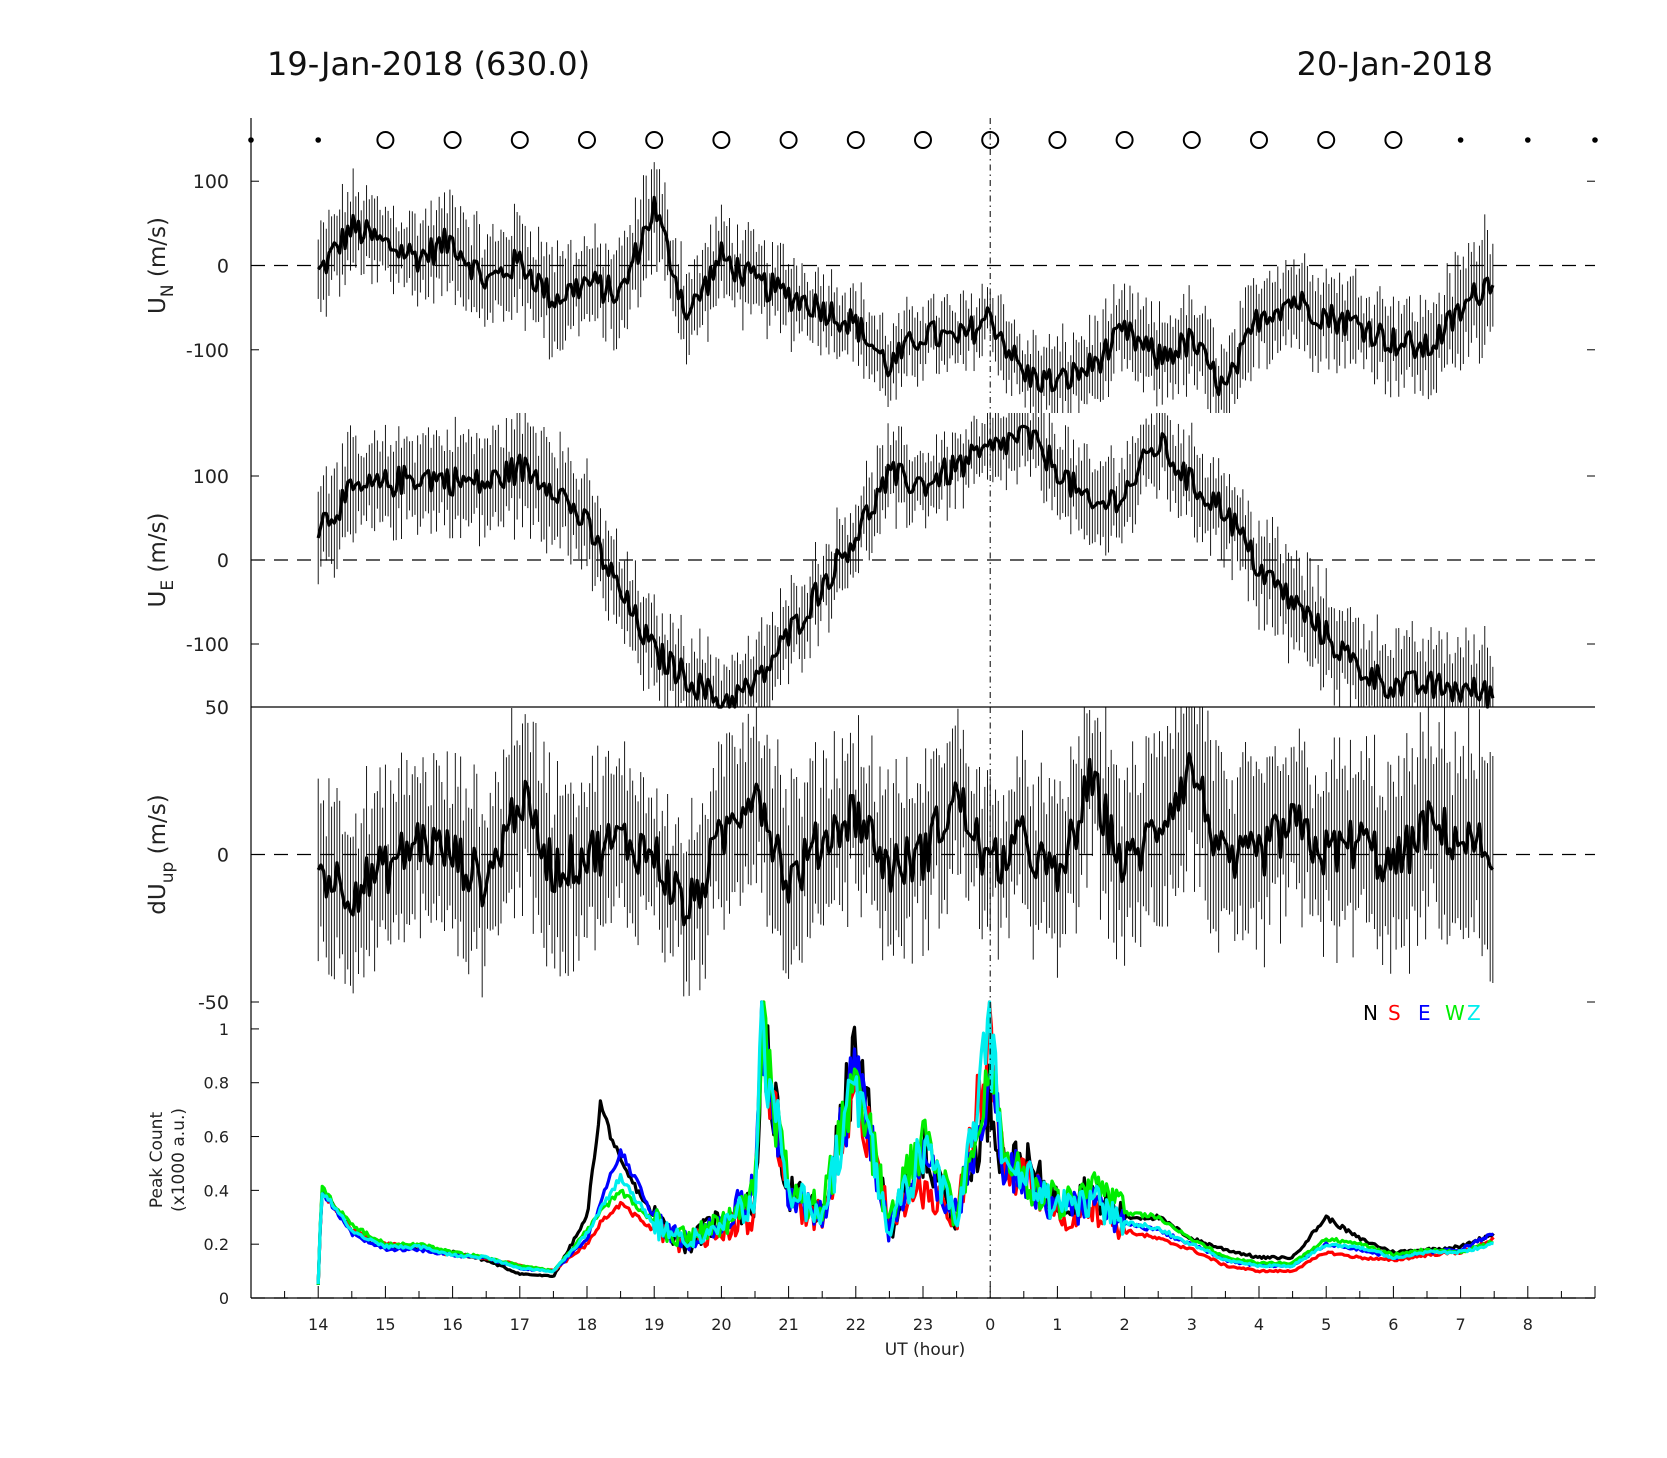 This screenshot has width=1667, height=1458. What do you see at coordinates (788, 1324) in the screenshot?
I see `x-tick-label: 21` at bounding box center [788, 1324].